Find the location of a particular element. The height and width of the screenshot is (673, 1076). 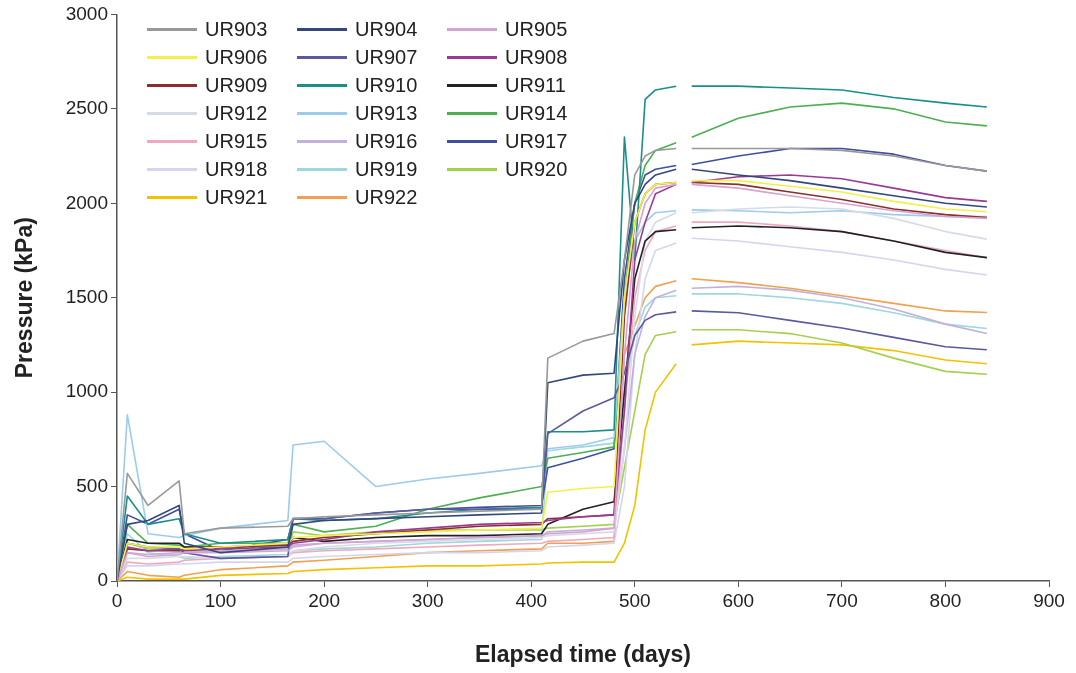

y-tick-label: 3000 is located at coordinates (86, 13).